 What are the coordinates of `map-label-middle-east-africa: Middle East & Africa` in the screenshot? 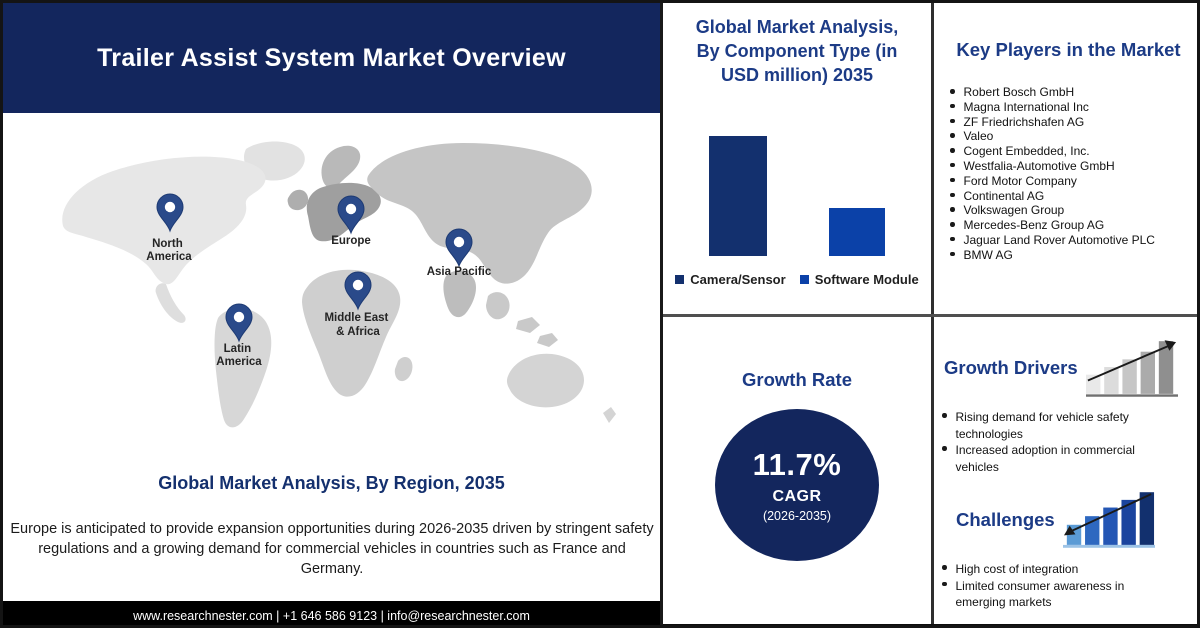 It's located at (357, 325).